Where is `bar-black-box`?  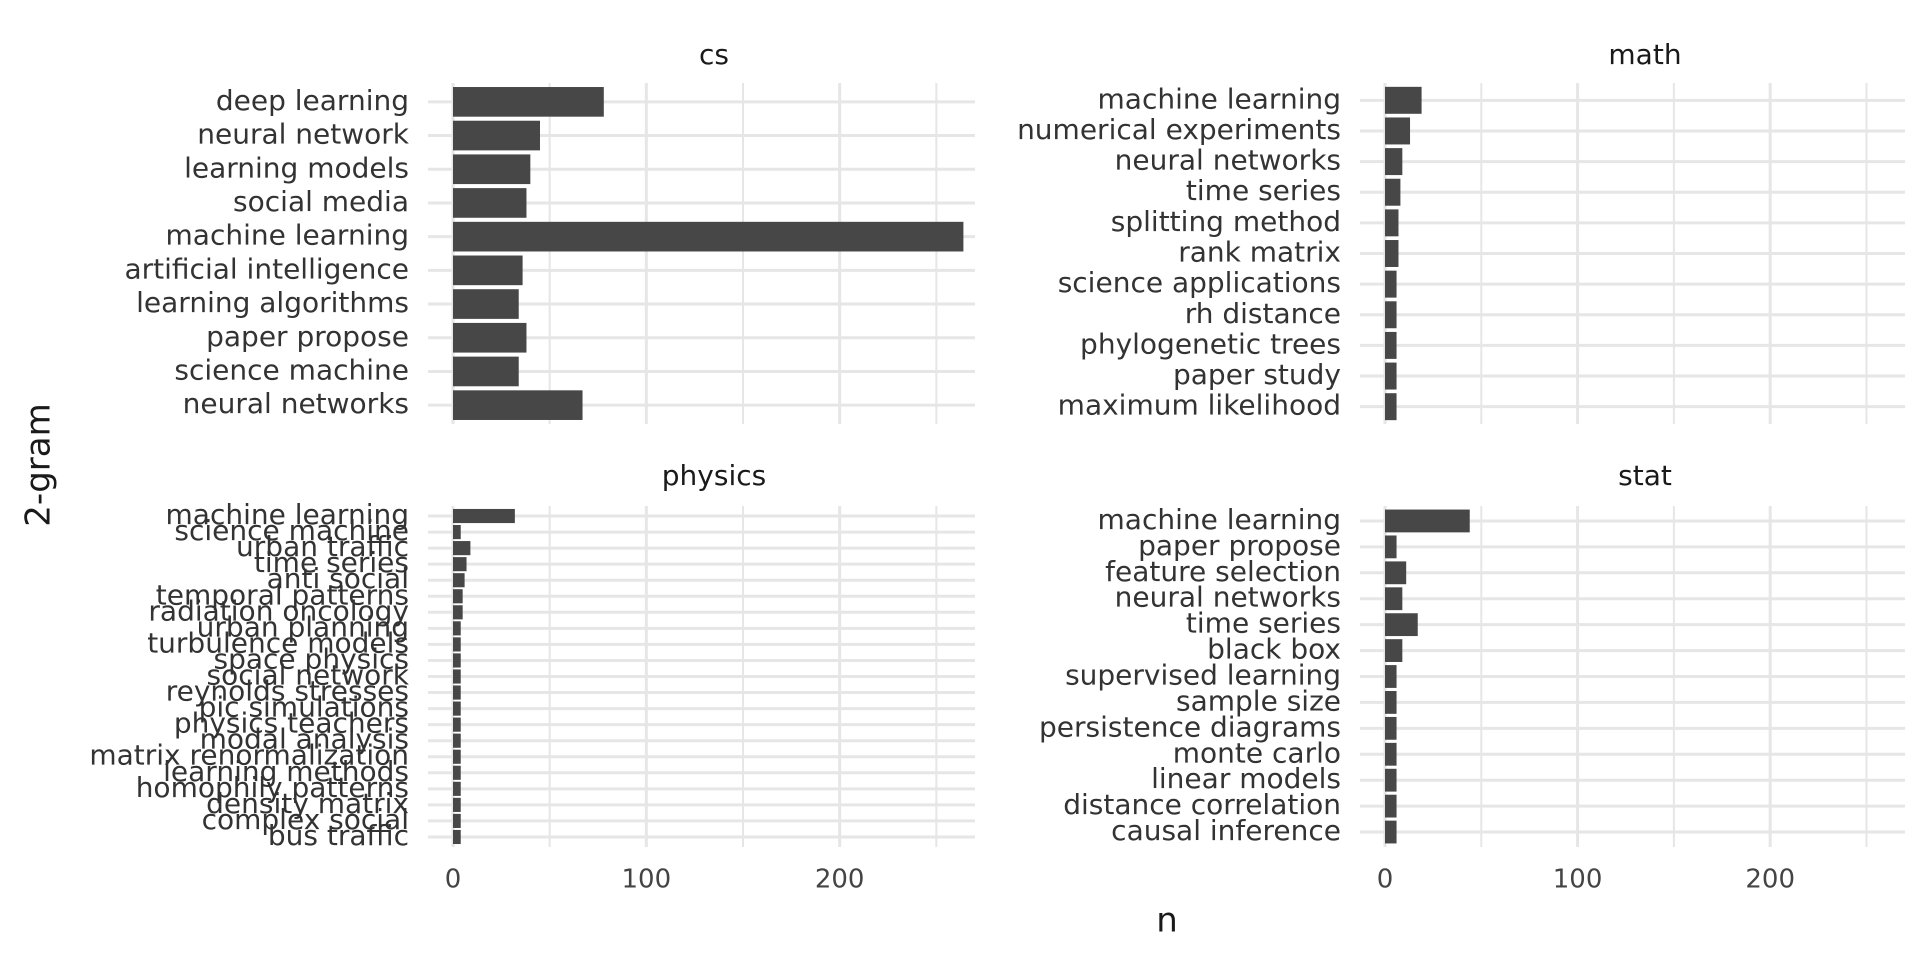 bar-black-box is located at coordinates (1394, 650).